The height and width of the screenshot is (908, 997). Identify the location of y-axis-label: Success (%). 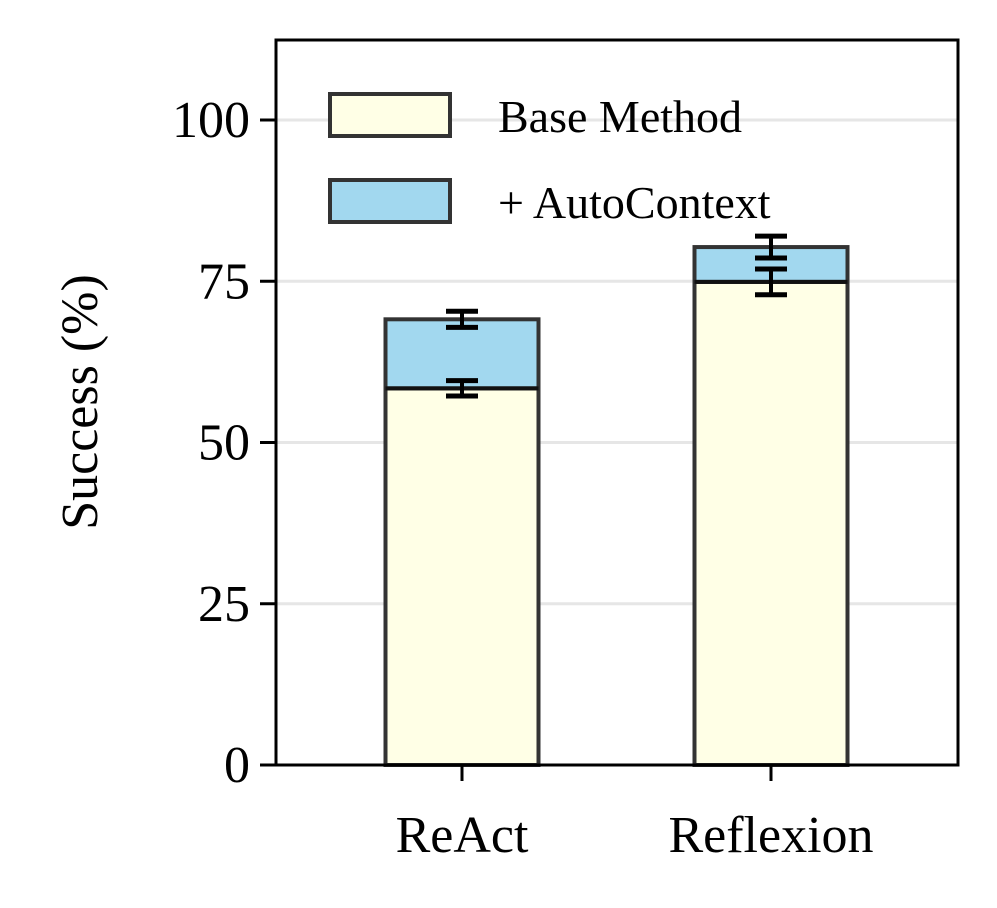
(80, 402).